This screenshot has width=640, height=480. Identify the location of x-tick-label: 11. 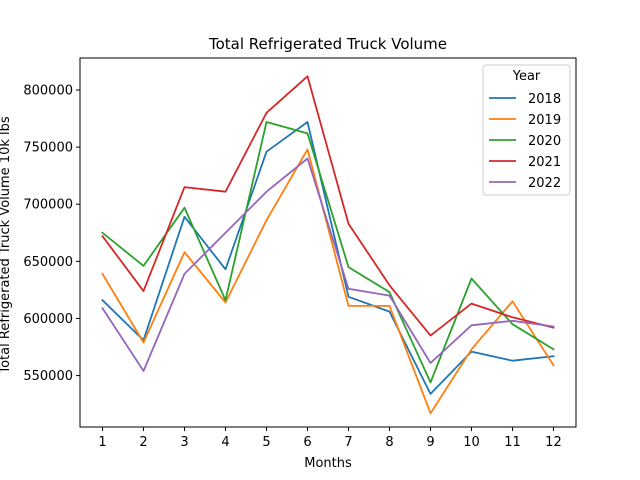
(512, 442).